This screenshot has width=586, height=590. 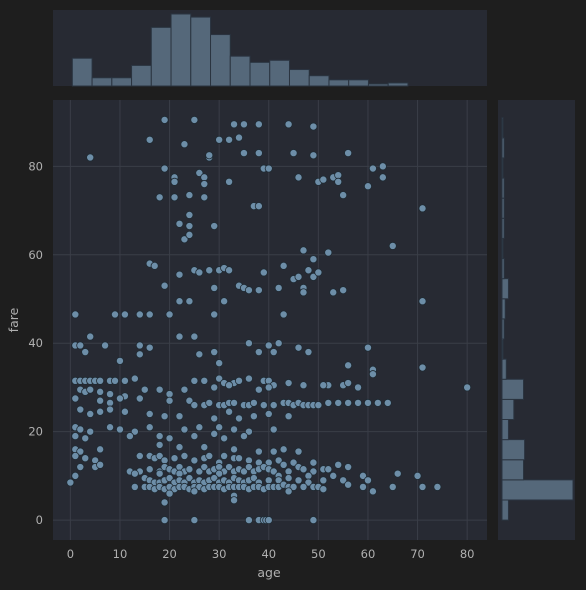 I want to click on top-marginal-histogram, so click(x=240, y=50).